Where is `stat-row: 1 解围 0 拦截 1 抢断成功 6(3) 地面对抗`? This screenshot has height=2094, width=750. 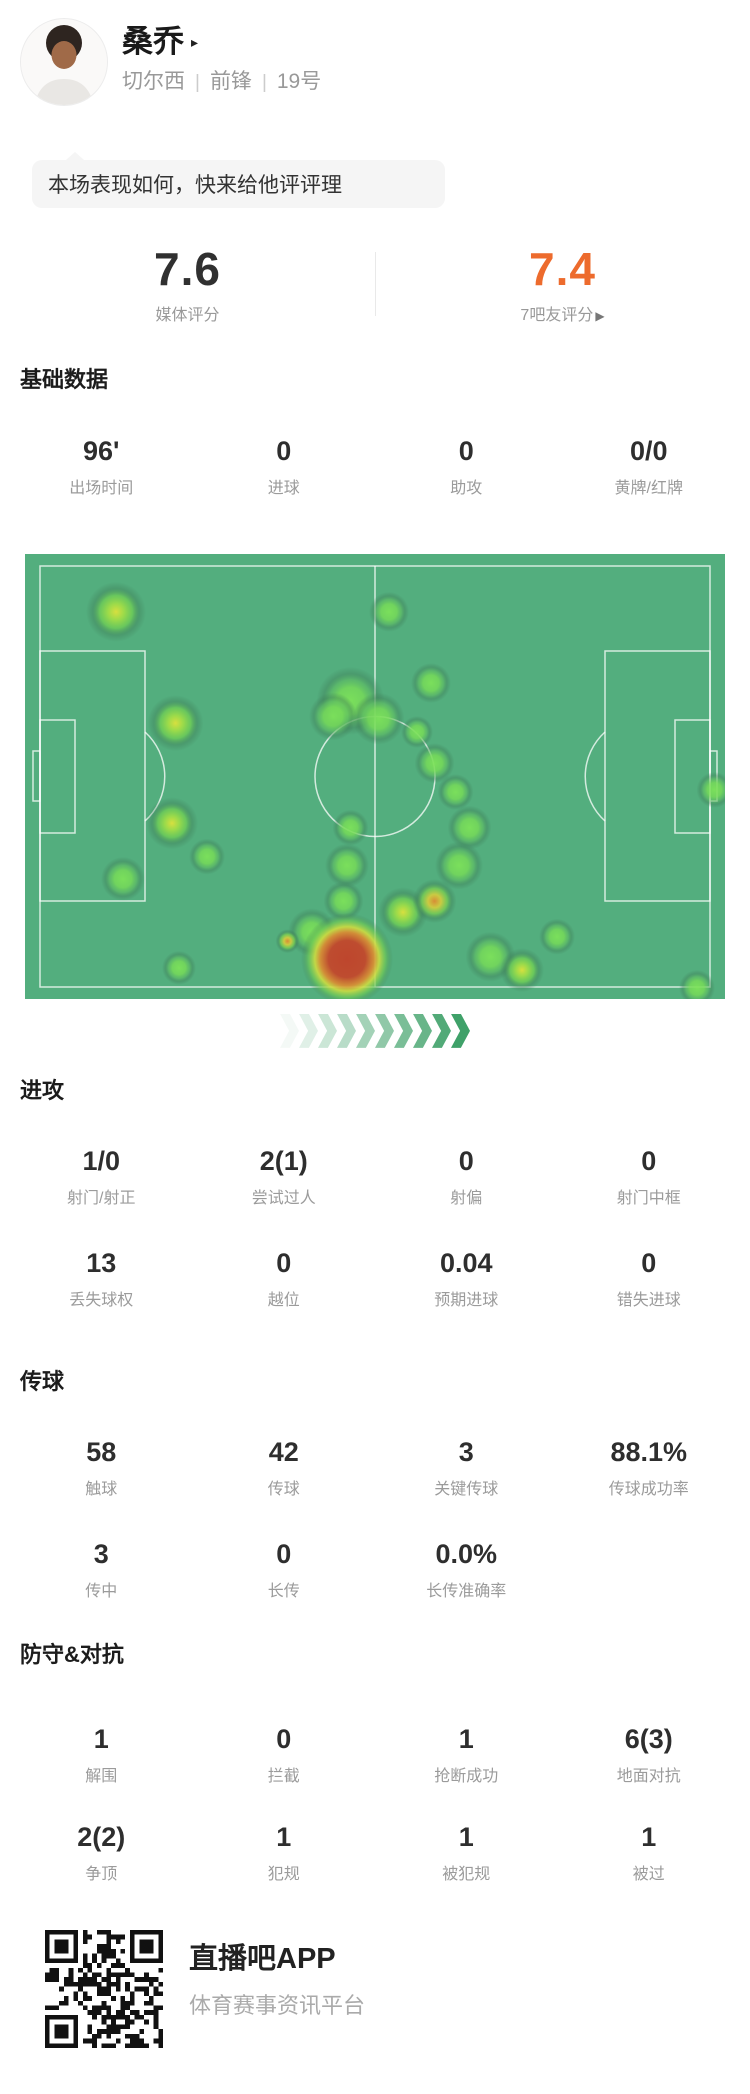
stat-row: 1 解围 0 拦截 1 抢断成功 6(3) 地面对抗 is located at coordinates (375, 1755).